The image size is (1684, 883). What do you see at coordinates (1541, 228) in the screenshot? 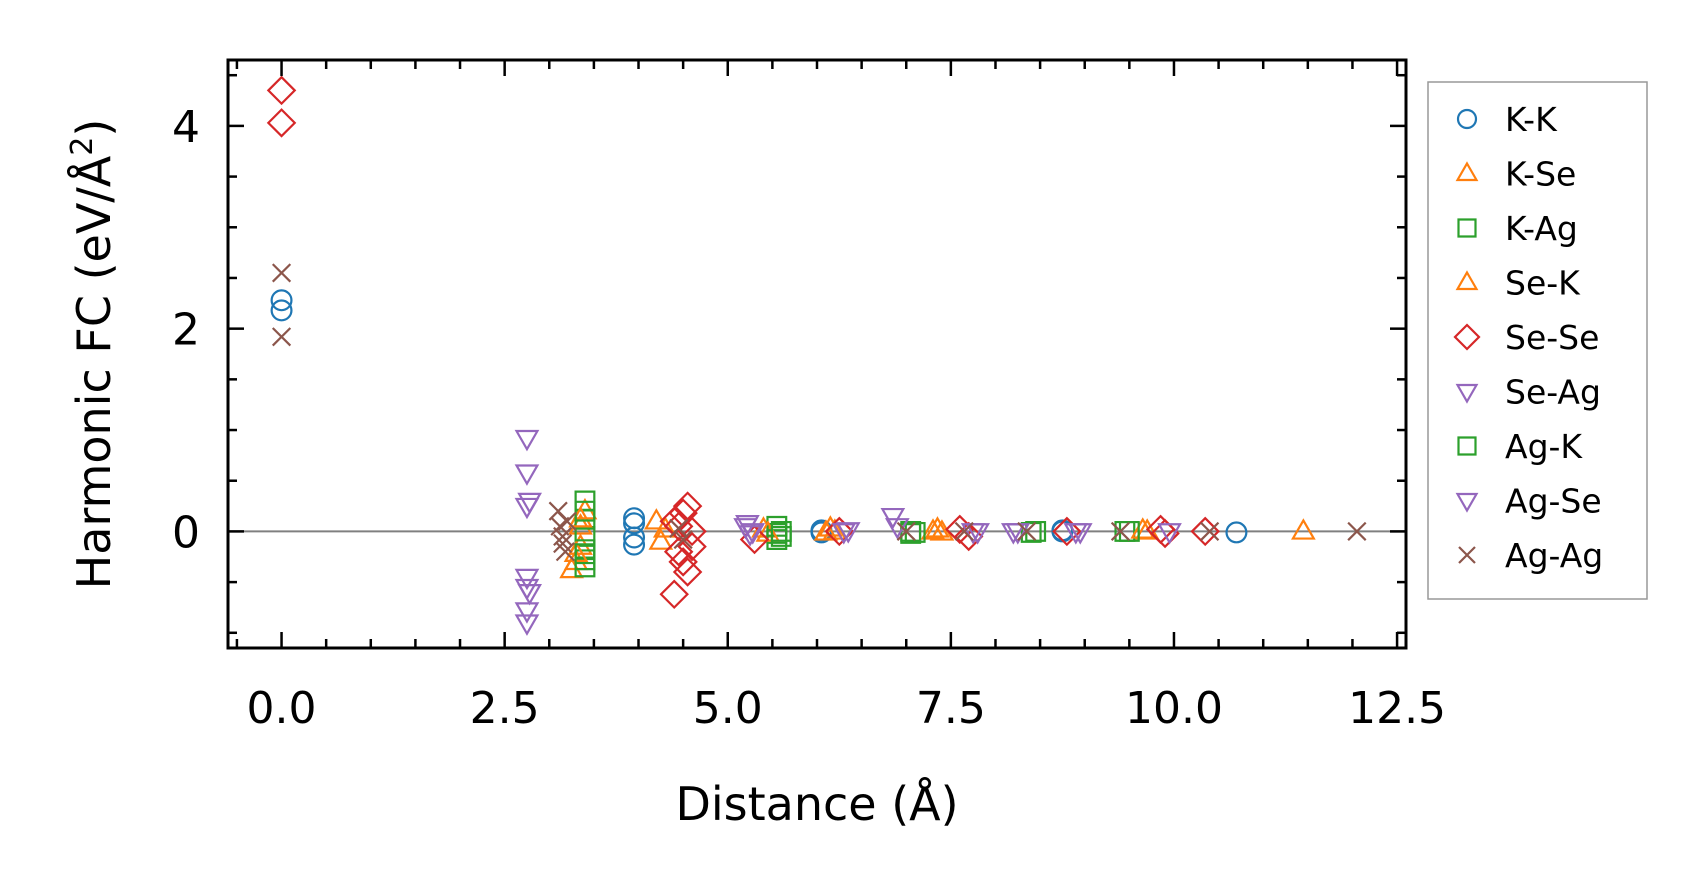
I see `legend-label: K-Ag` at bounding box center [1541, 228].